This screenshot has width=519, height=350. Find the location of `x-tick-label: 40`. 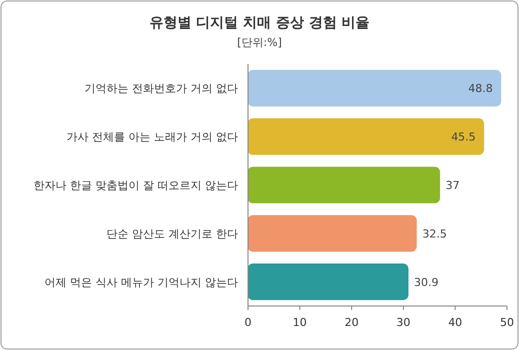

x-tick-label: 40 is located at coordinates (455, 322).